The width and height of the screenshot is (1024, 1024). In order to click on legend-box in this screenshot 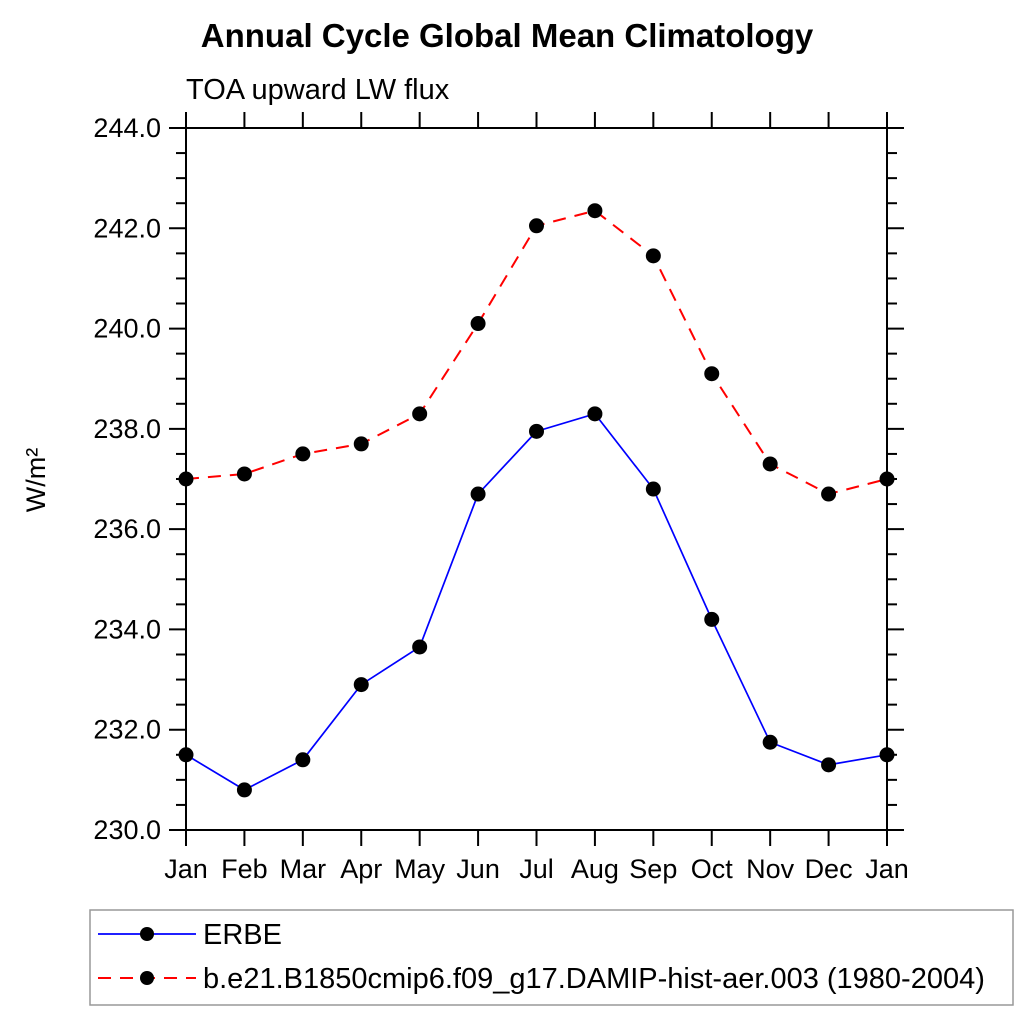, I will do `click(551, 957)`.